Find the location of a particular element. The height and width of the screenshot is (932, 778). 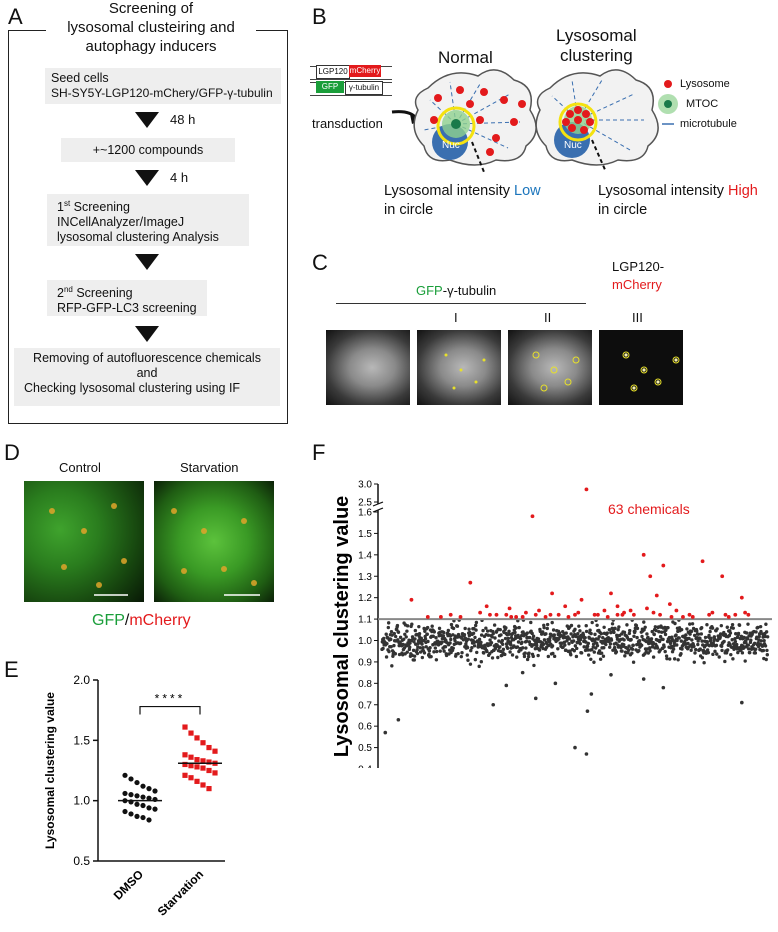

y-tick-label: 1.2 is located at coordinates (365, 598).